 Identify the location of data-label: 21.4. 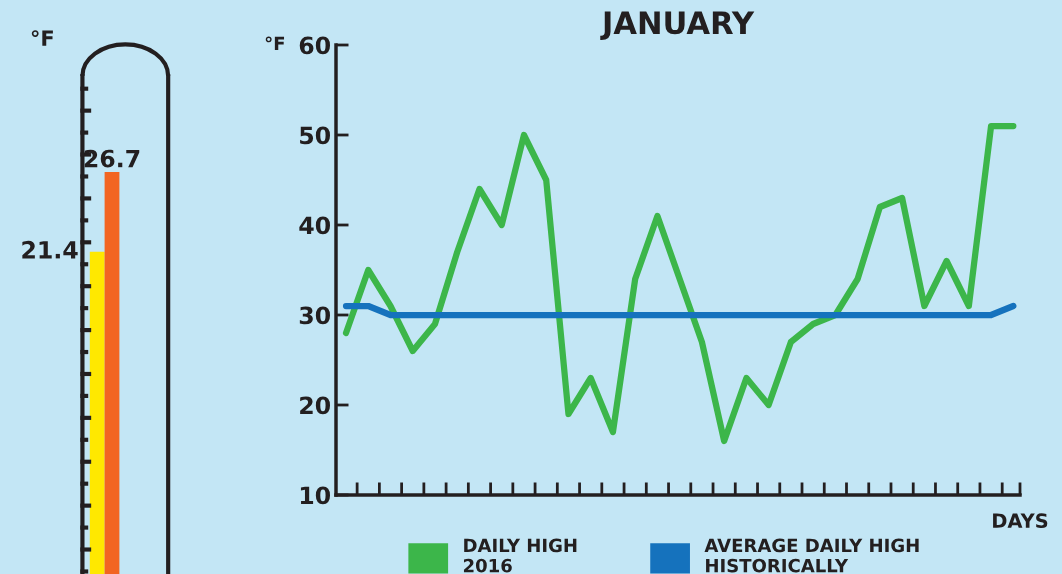
(50, 249).